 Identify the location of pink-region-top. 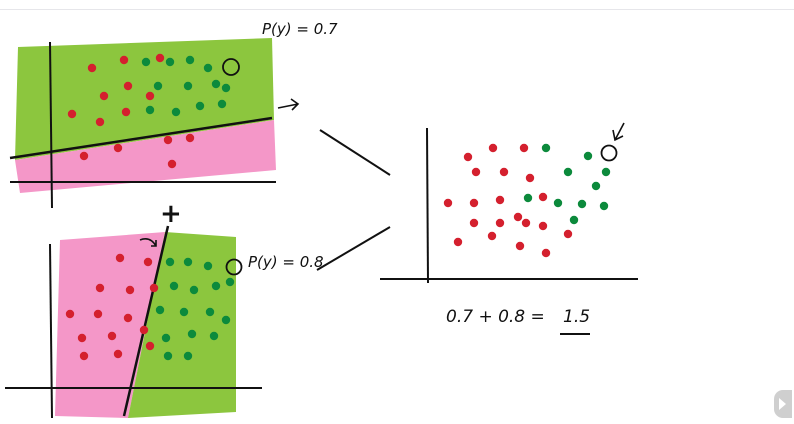
(145, 156).